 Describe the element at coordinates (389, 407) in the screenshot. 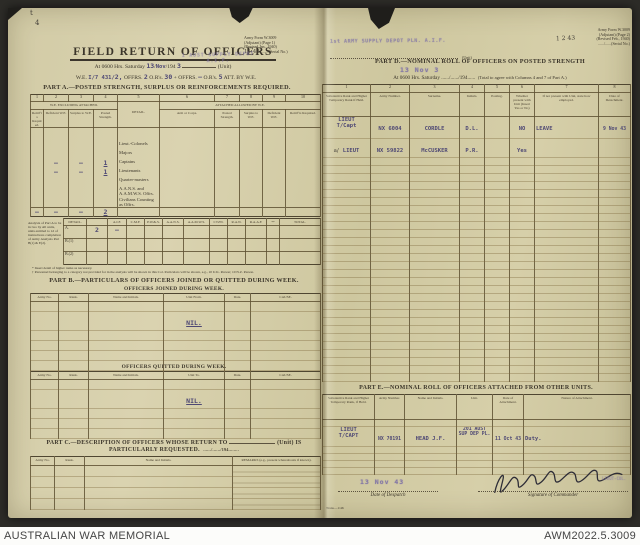

I see `cell: Army Number.` at that location.